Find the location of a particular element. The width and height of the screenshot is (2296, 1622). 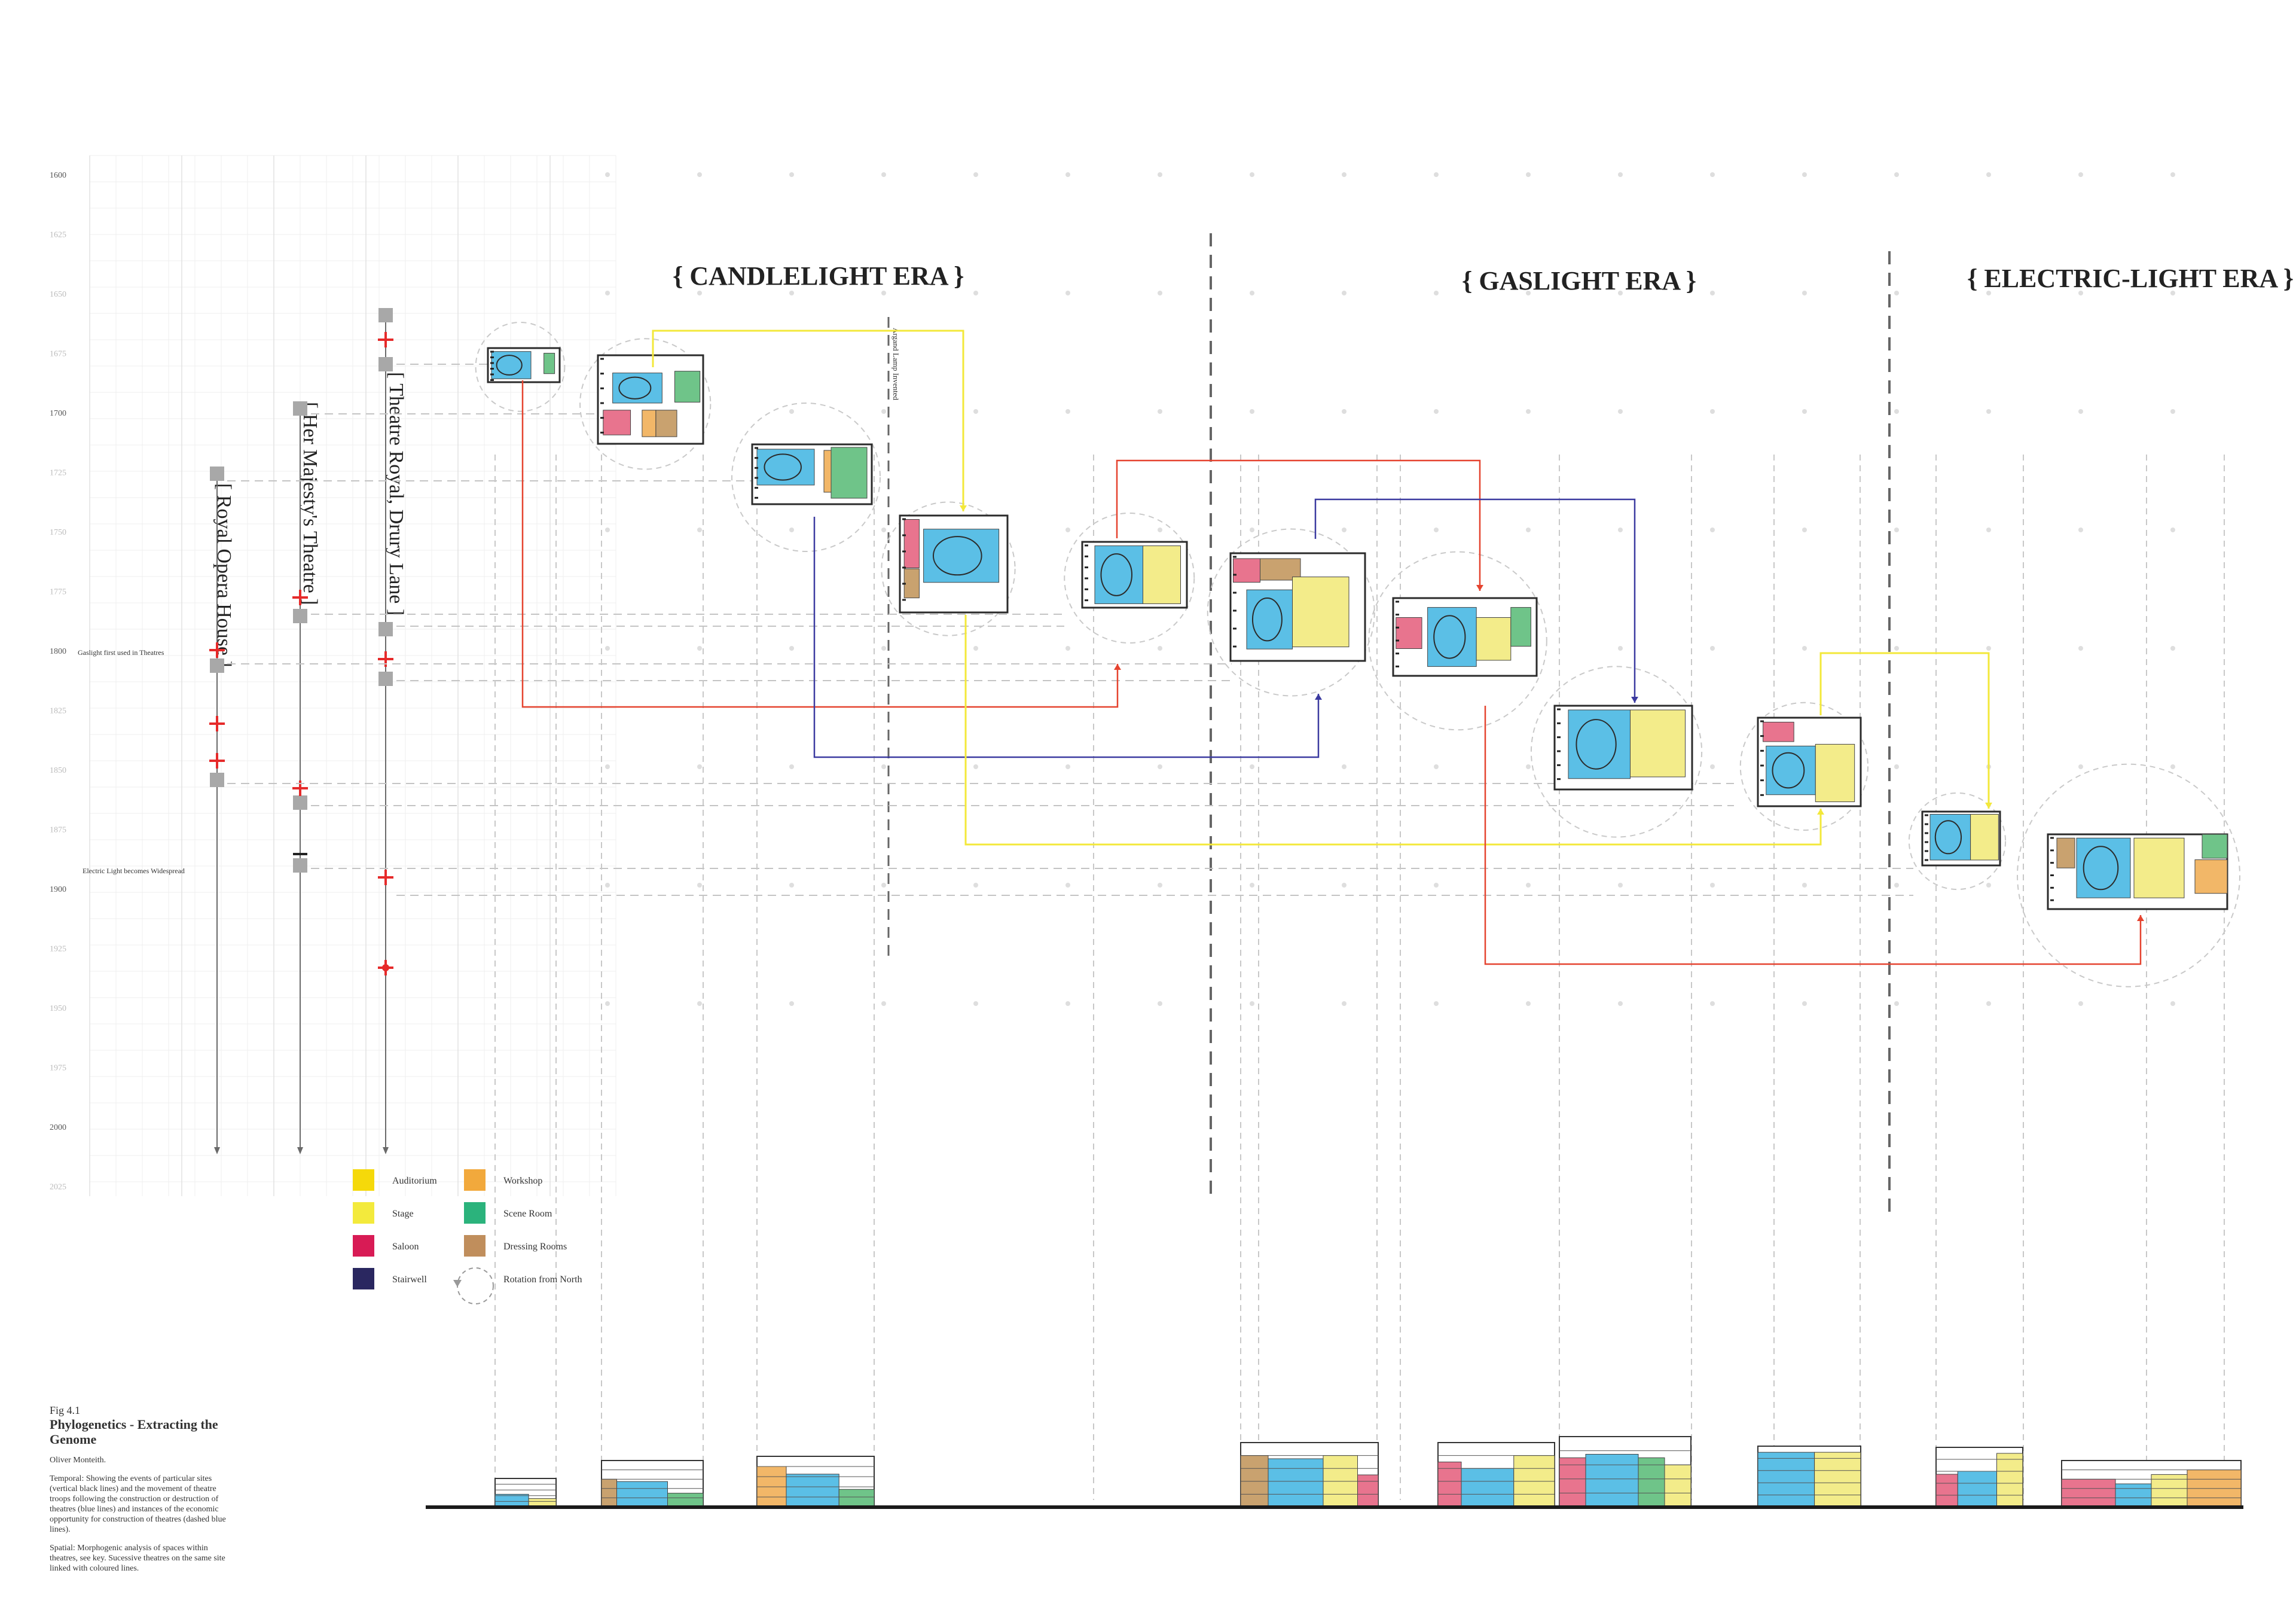

plan-space-workshop is located at coordinates (827, 471).